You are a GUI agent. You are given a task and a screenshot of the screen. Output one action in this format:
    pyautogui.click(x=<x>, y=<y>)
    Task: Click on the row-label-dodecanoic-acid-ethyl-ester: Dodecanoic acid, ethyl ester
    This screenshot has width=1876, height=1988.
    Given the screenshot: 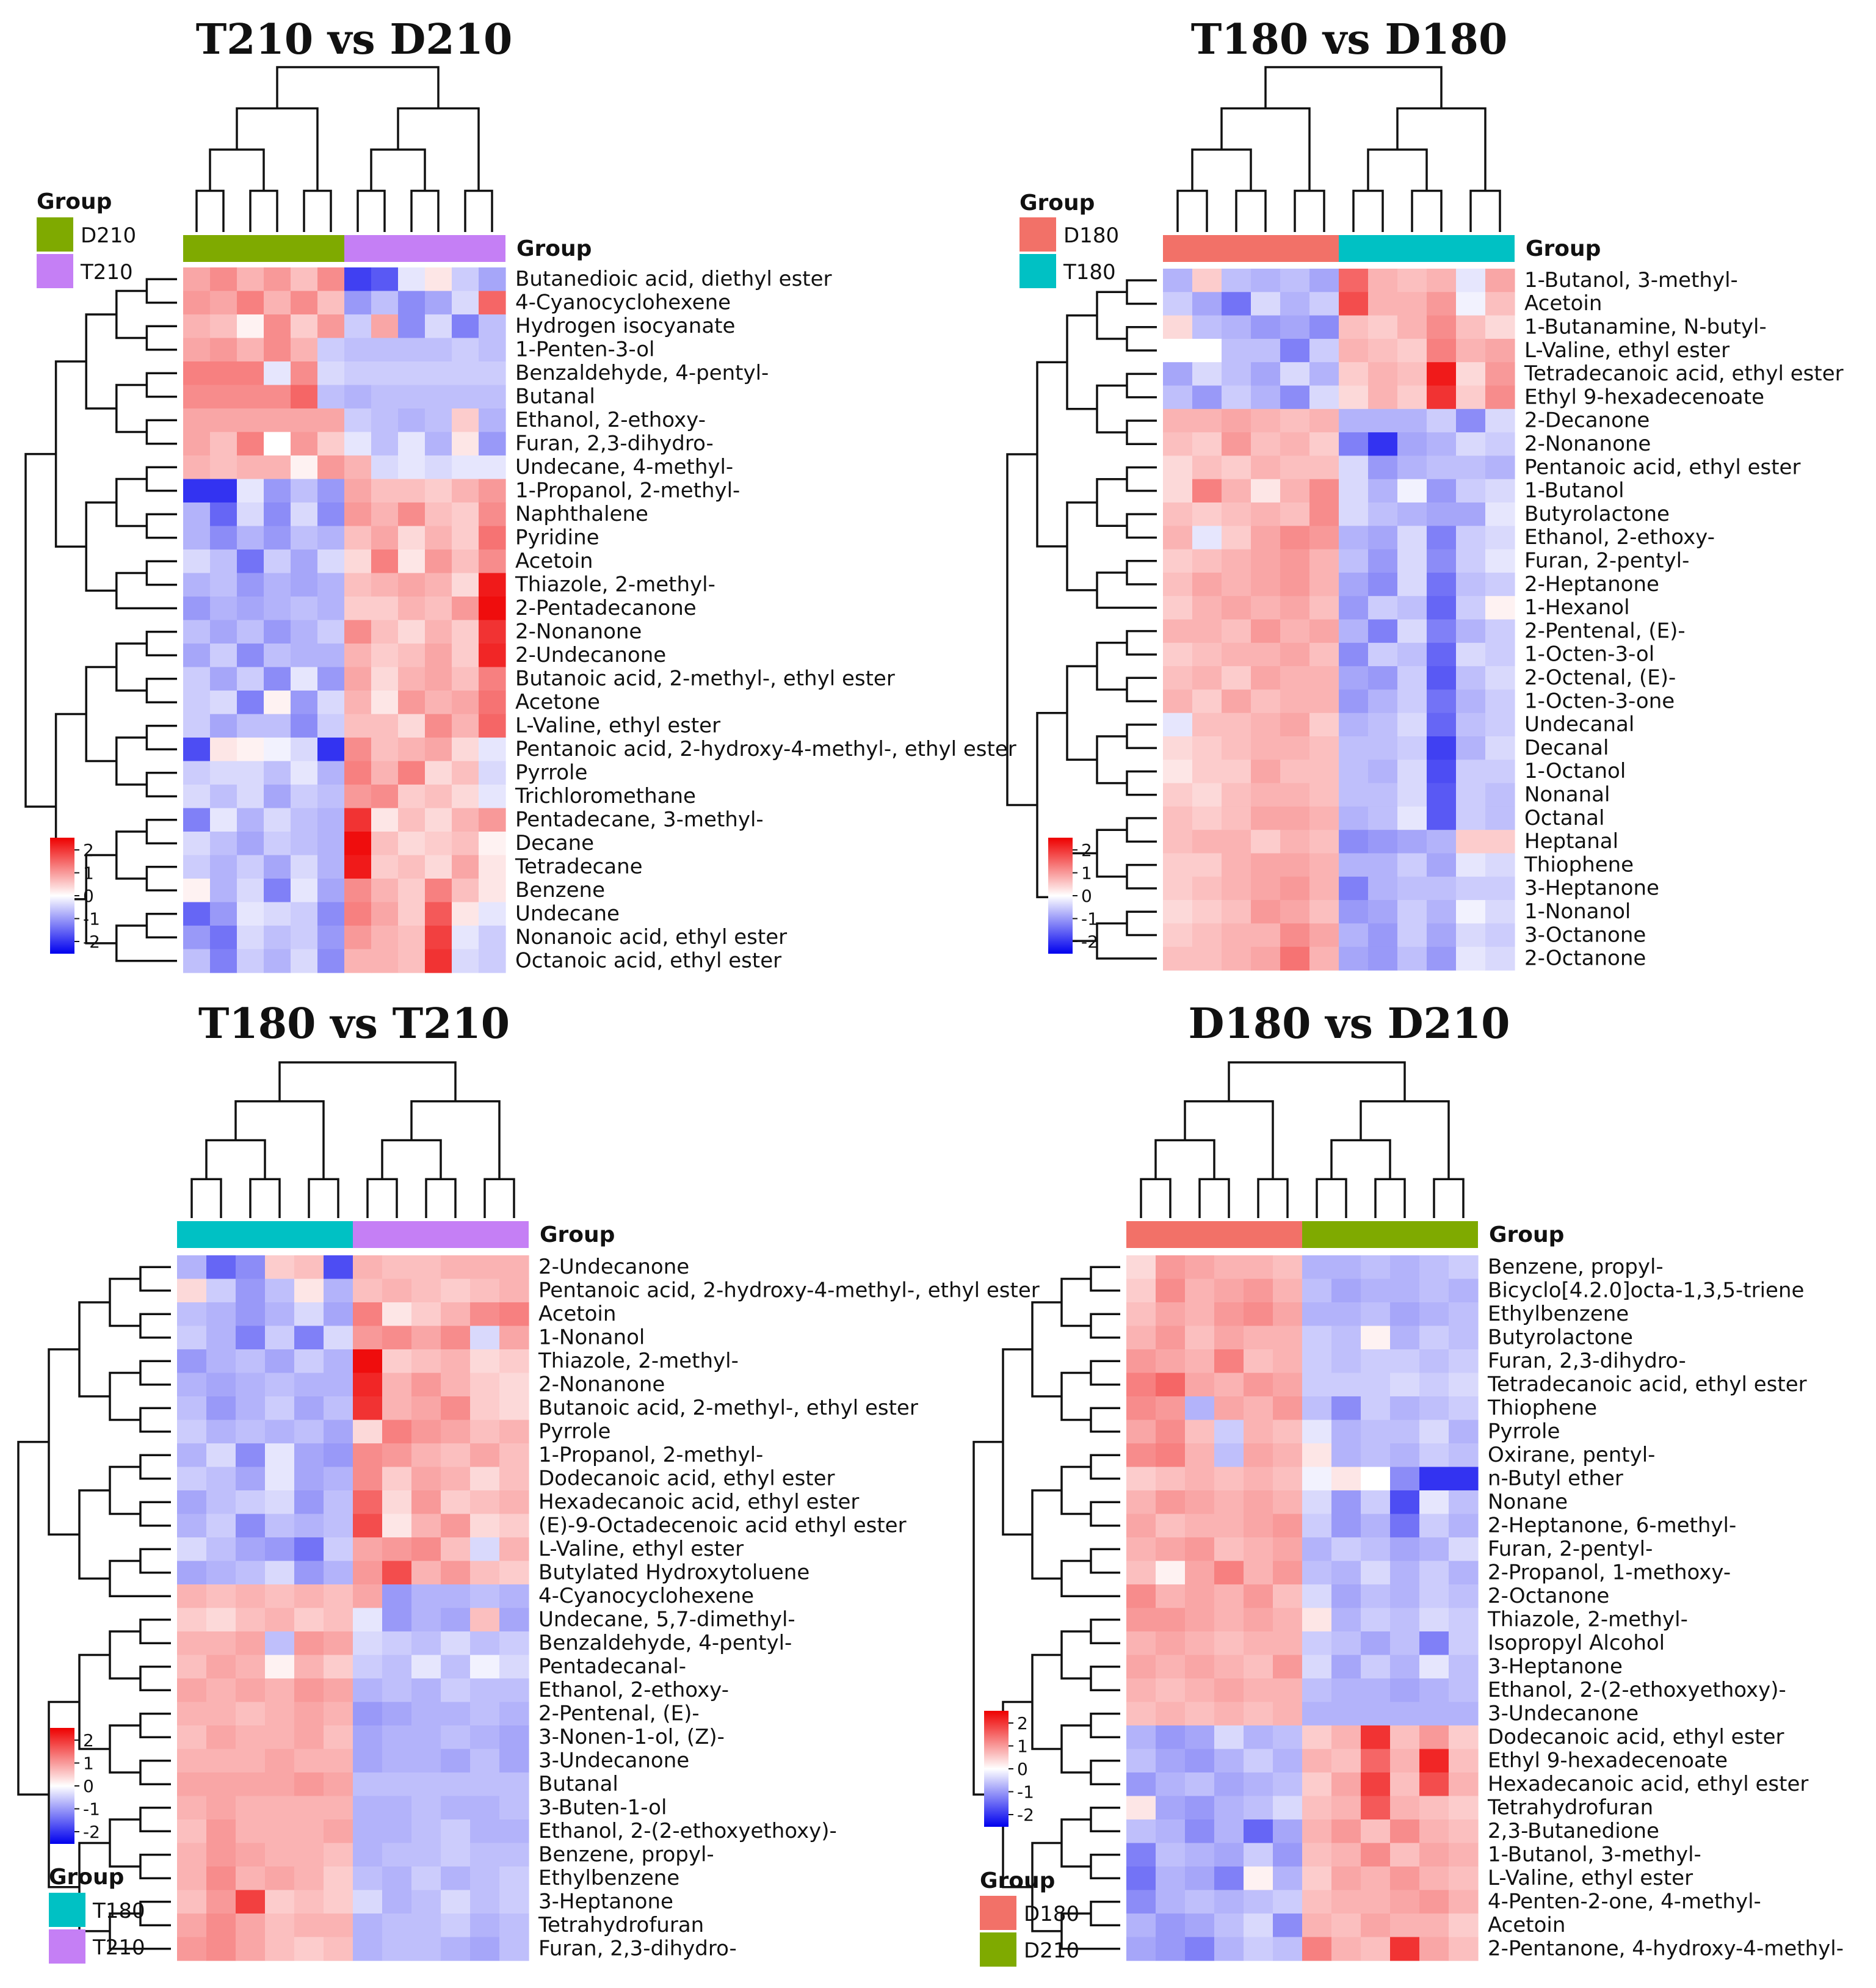 What is the action you would take?
    pyautogui.click(x=1636, y=1737)
    